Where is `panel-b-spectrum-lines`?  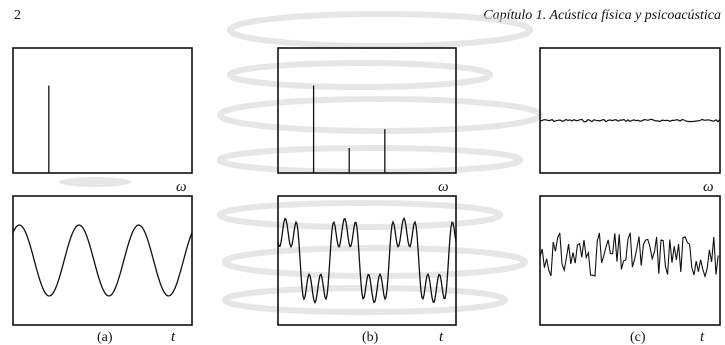 panel-b-spectrum-lines is located at coordinates (349, 129).